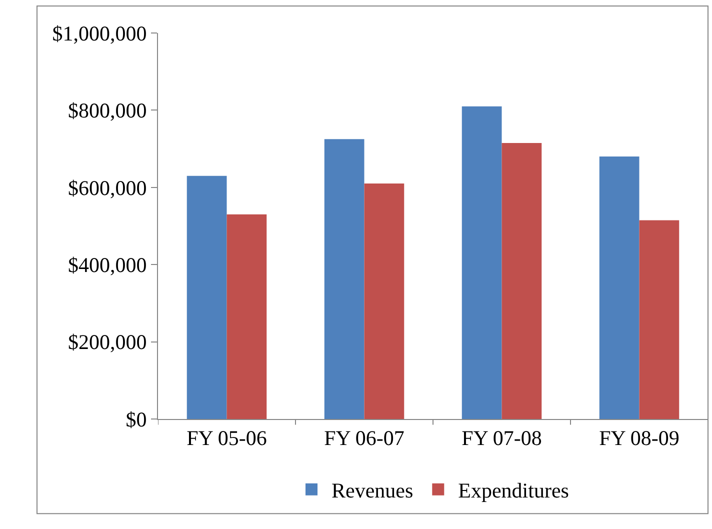  I want to click on y-tick-label: $200,000, so click(107, 342).